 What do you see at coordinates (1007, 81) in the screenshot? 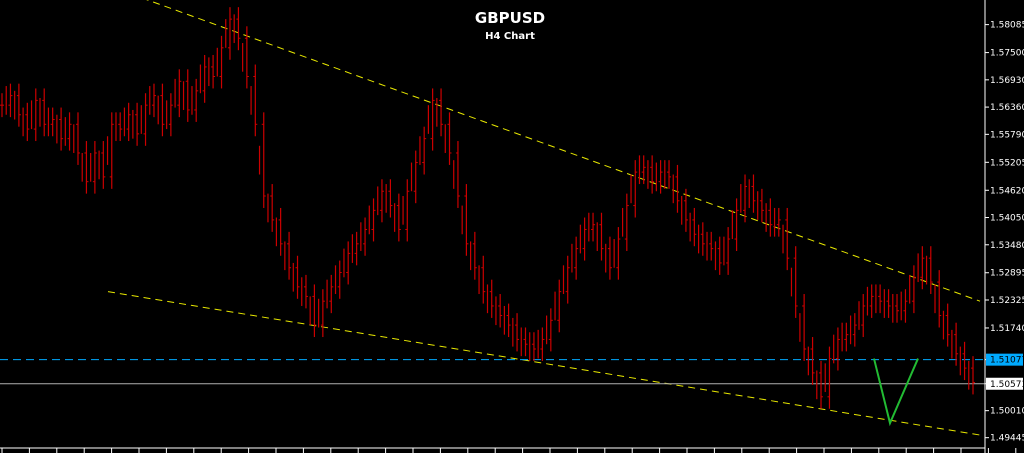
I see `price-tick-label: 1.56930` at bounding box center [1007, 81].